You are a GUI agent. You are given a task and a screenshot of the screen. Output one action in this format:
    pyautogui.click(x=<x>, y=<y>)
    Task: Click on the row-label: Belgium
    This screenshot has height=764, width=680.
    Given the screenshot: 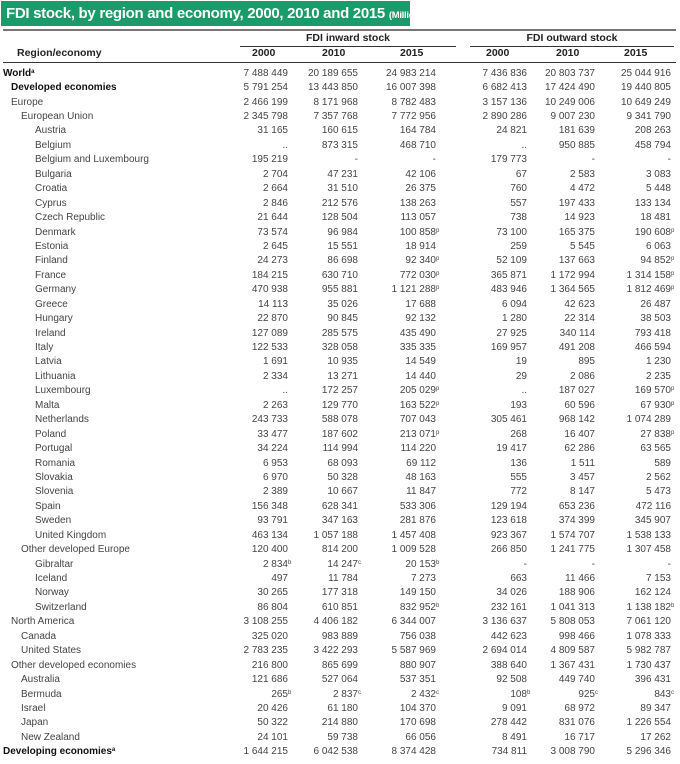 What is the action you would take?
    pyautogui.click(x=119, y=145)
    